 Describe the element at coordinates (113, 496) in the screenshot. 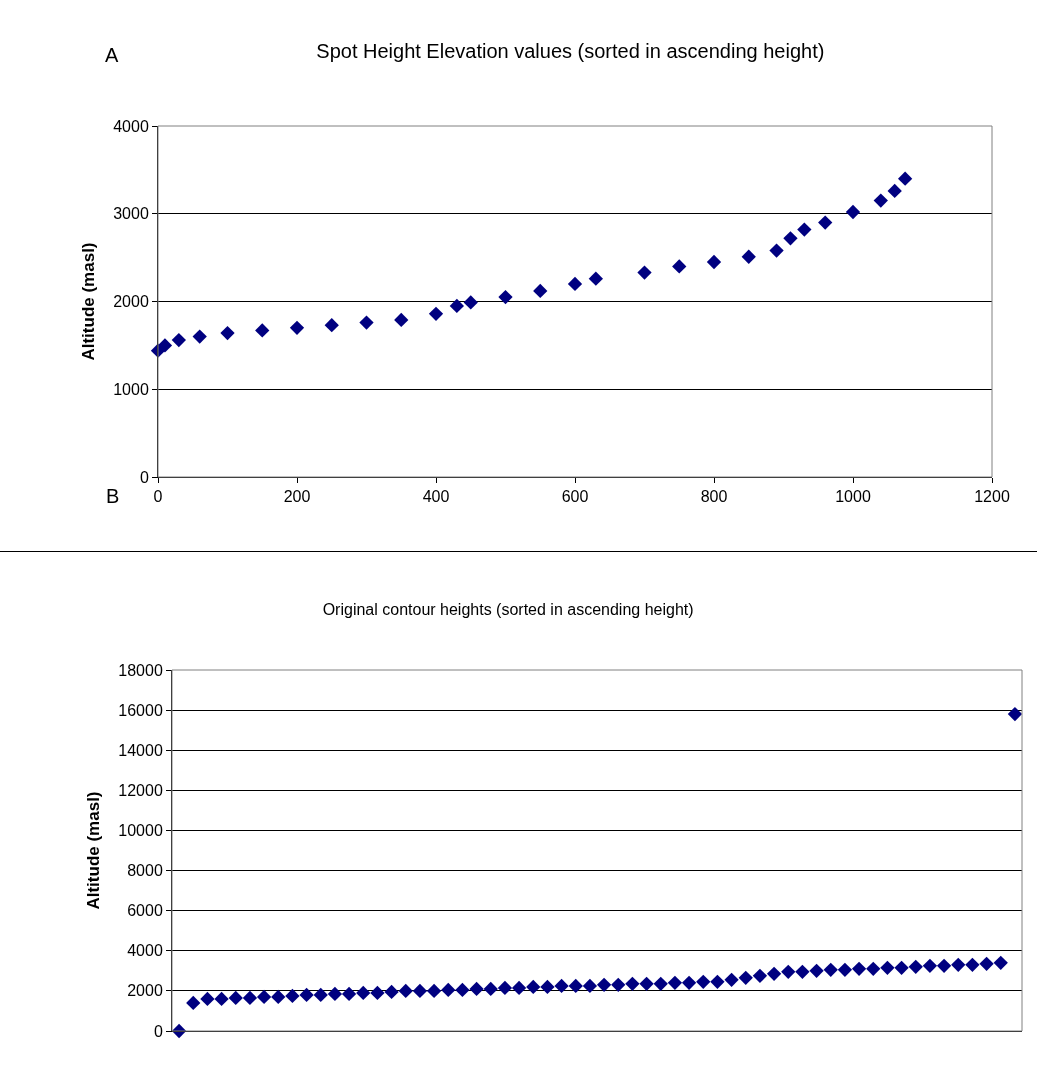

I see `text: B` at that location.